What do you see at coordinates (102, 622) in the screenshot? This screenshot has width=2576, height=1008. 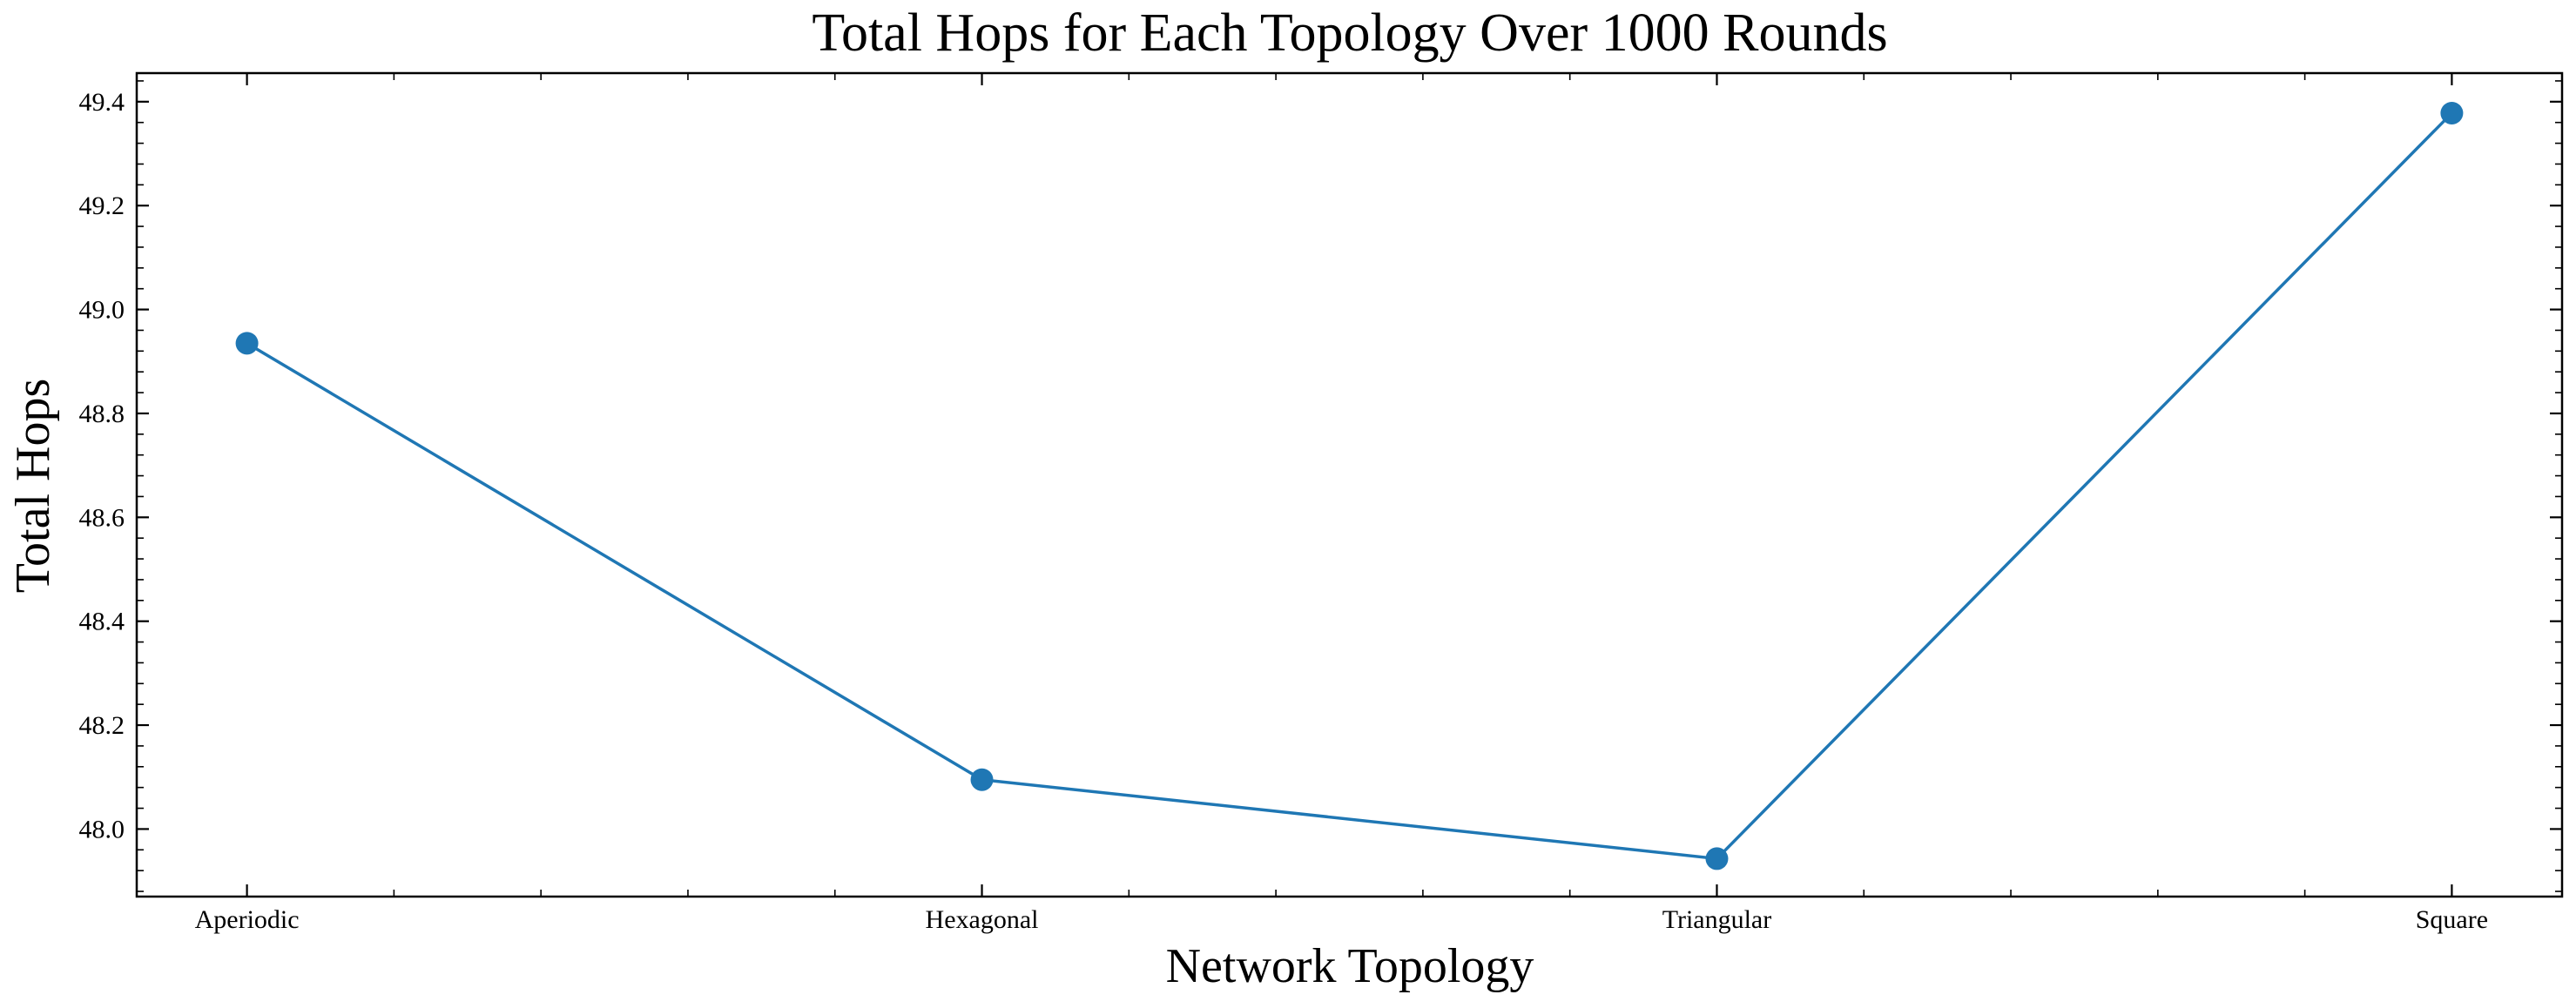 I see `y-tick-label: 48.4` at bounding box center [102, 622].